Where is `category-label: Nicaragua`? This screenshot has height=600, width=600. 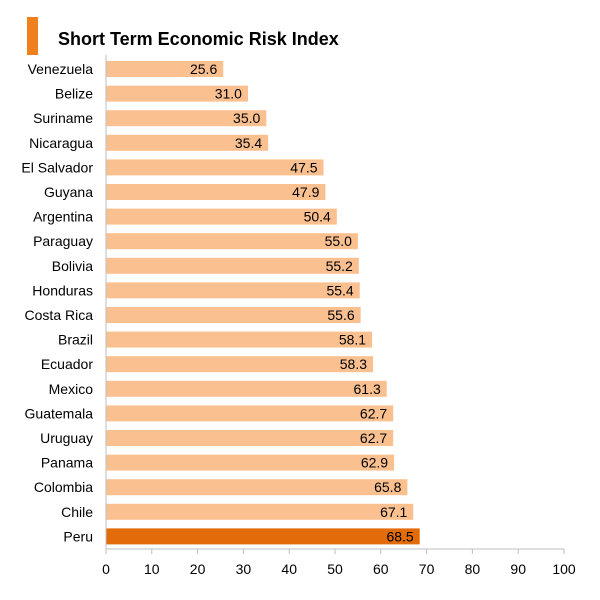
category-label: Nicaragua is located at coordinates (61, 143).